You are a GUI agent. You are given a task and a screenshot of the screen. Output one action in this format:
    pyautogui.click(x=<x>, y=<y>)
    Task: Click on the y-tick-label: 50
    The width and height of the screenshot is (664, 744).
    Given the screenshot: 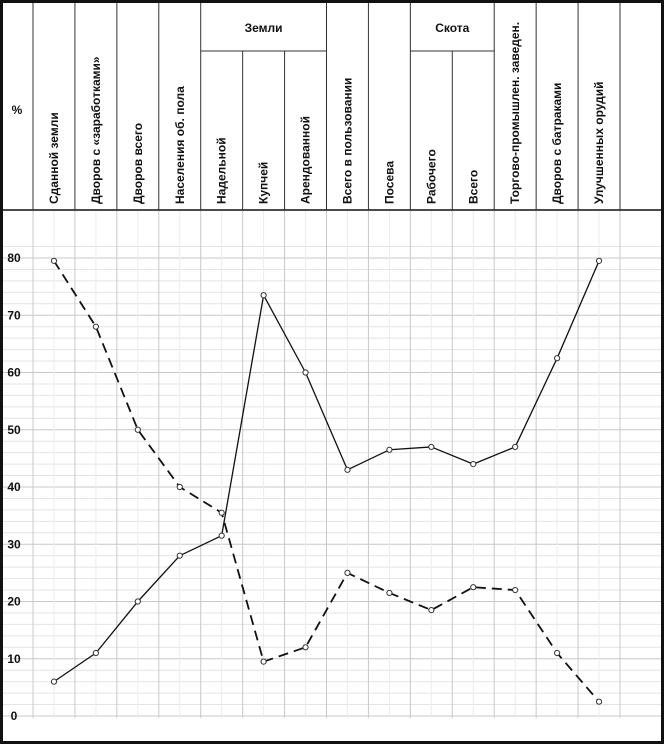 What is the action you would take?
    pyautogui.click(x=14, y=430)
    